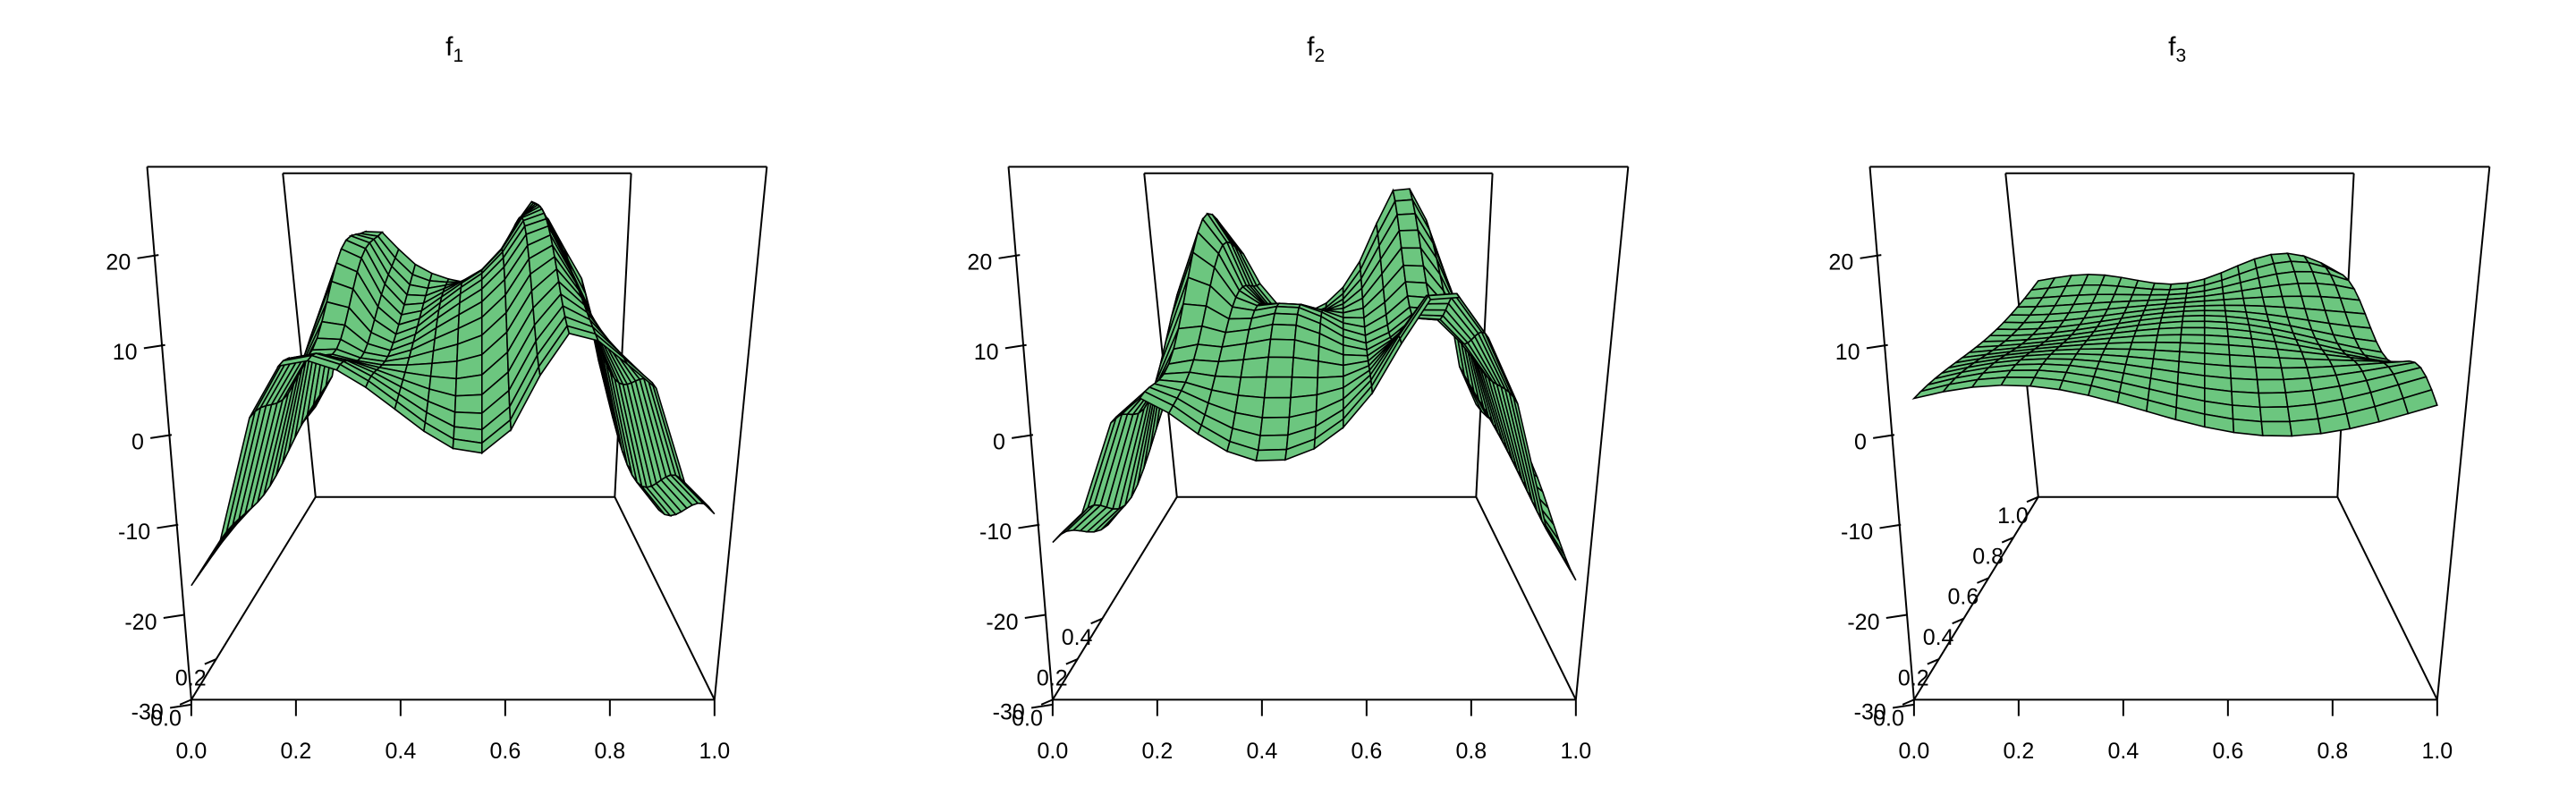 The width and height of the screenshot is (2576, 787). Describe the element at coordinates (2181, 56) in the screenshot. I see `title-subscript: 3` at that location.